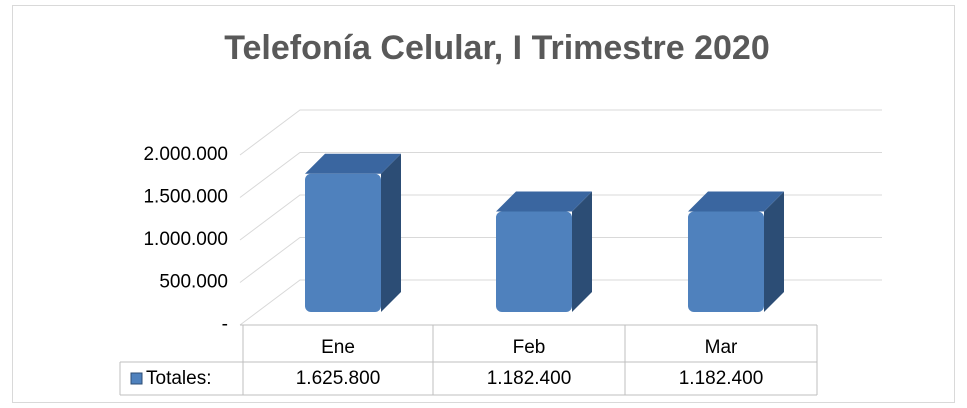 The height and width of the screenshot is (408, 967). What do you see at coordinates (185, 197) in the screenshot?
I see `y-tick-label: 1.500.000` at bounding box center [185, 197].